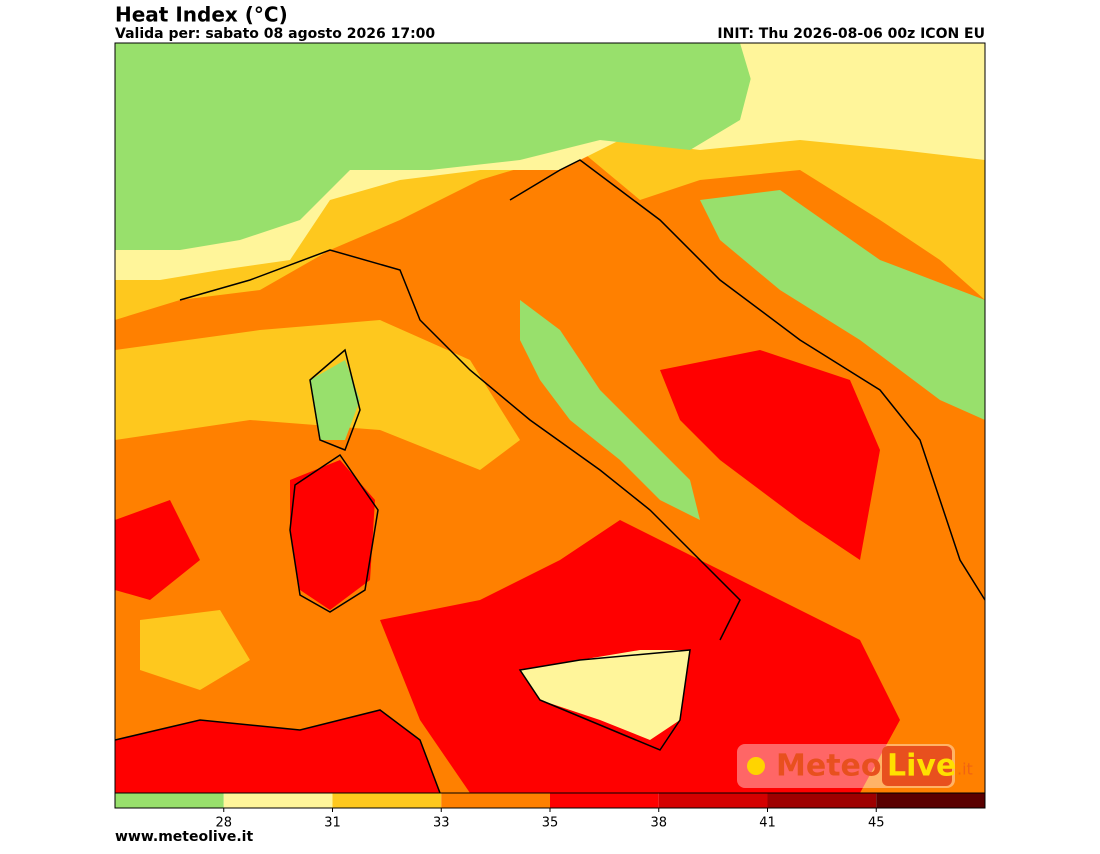 This screenshot has width=1100, height=854. What do you see at coordinates (876, 823) in the screenshot?
I see `colorbar-tick-label: 45` at bounding box center [876, 823].